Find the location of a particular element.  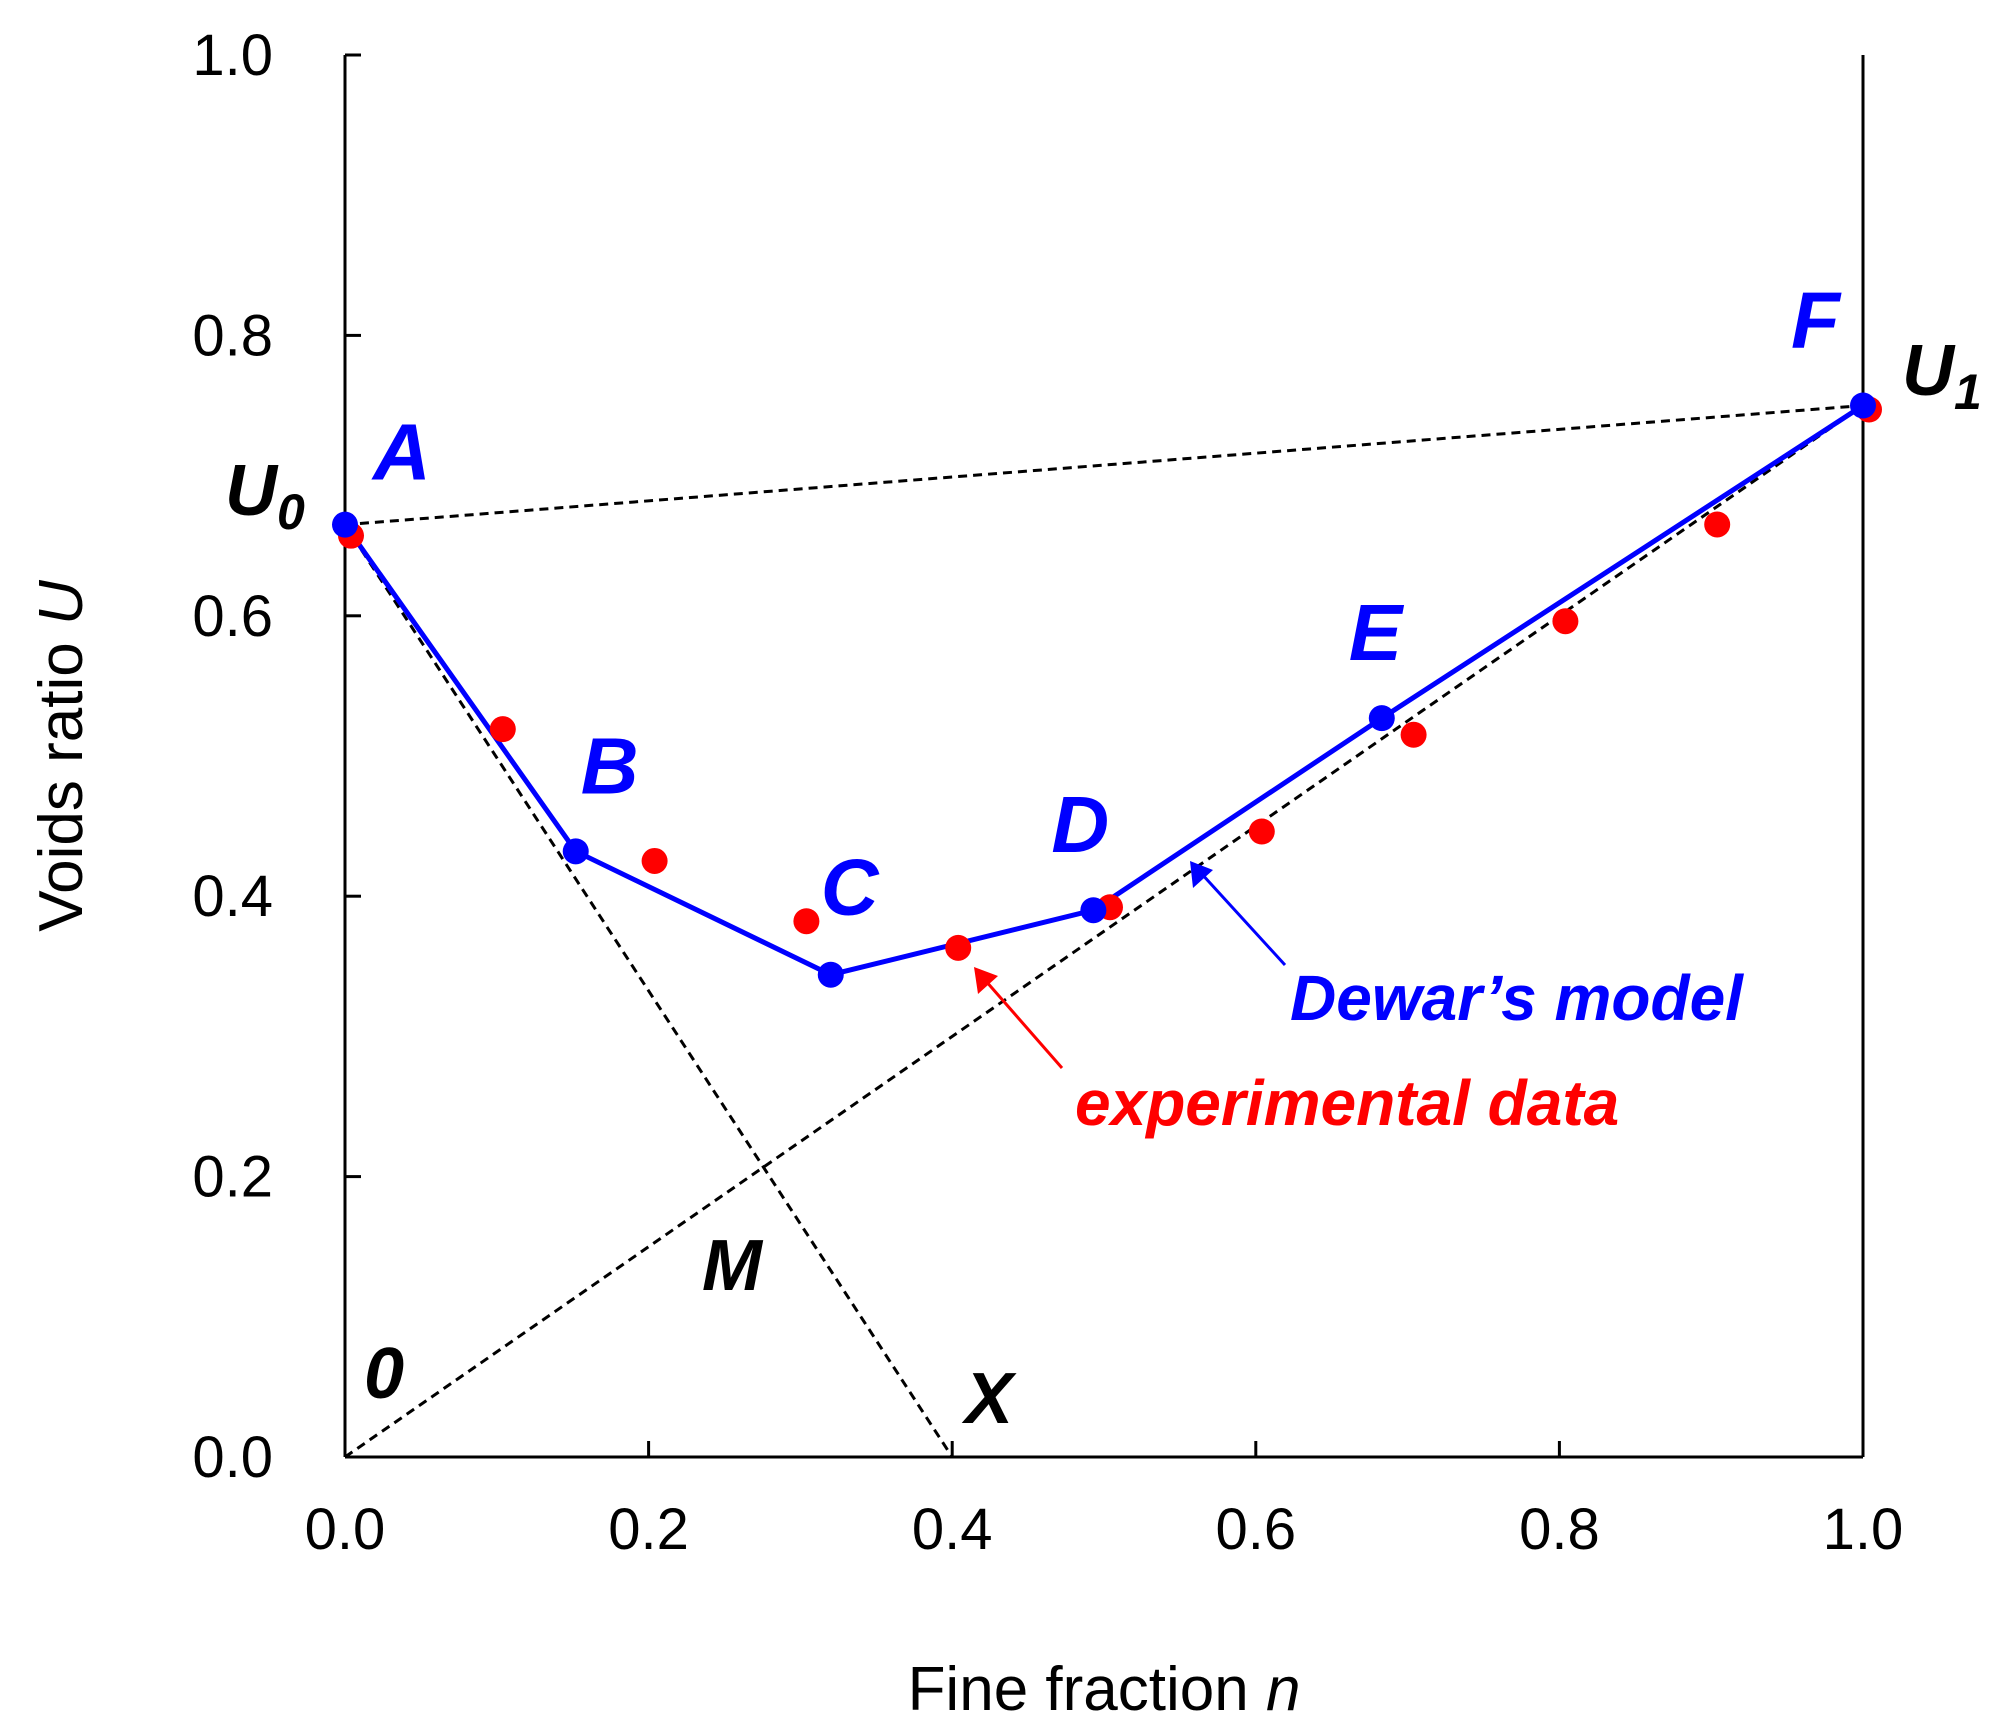

model-arrow-head is located at coordinates (1201, 874).